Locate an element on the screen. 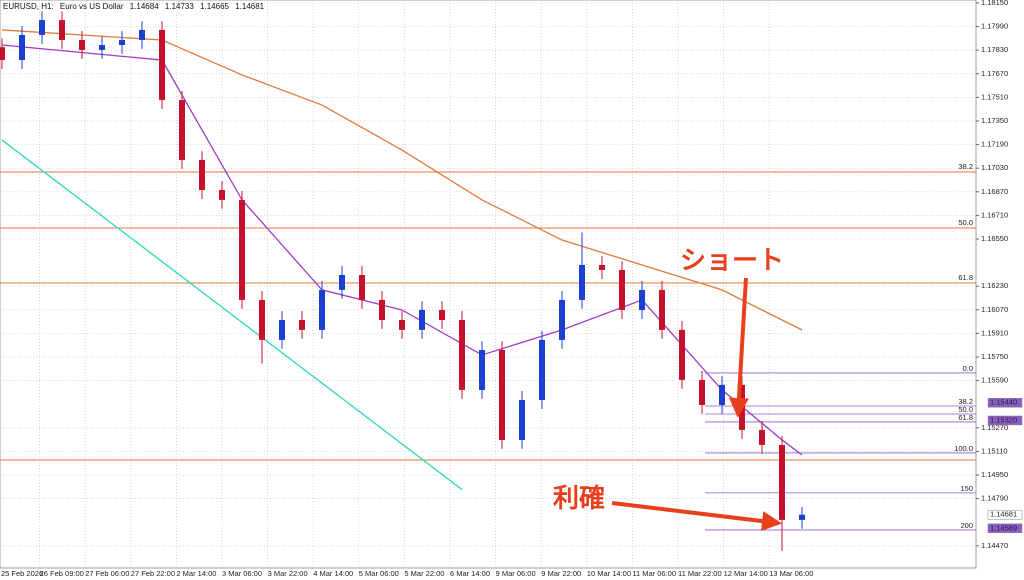 Image resolution: width=1024 pixels, height=580 pixels. price-box-label: 1.14681 is located at coordinates (1003, 514).